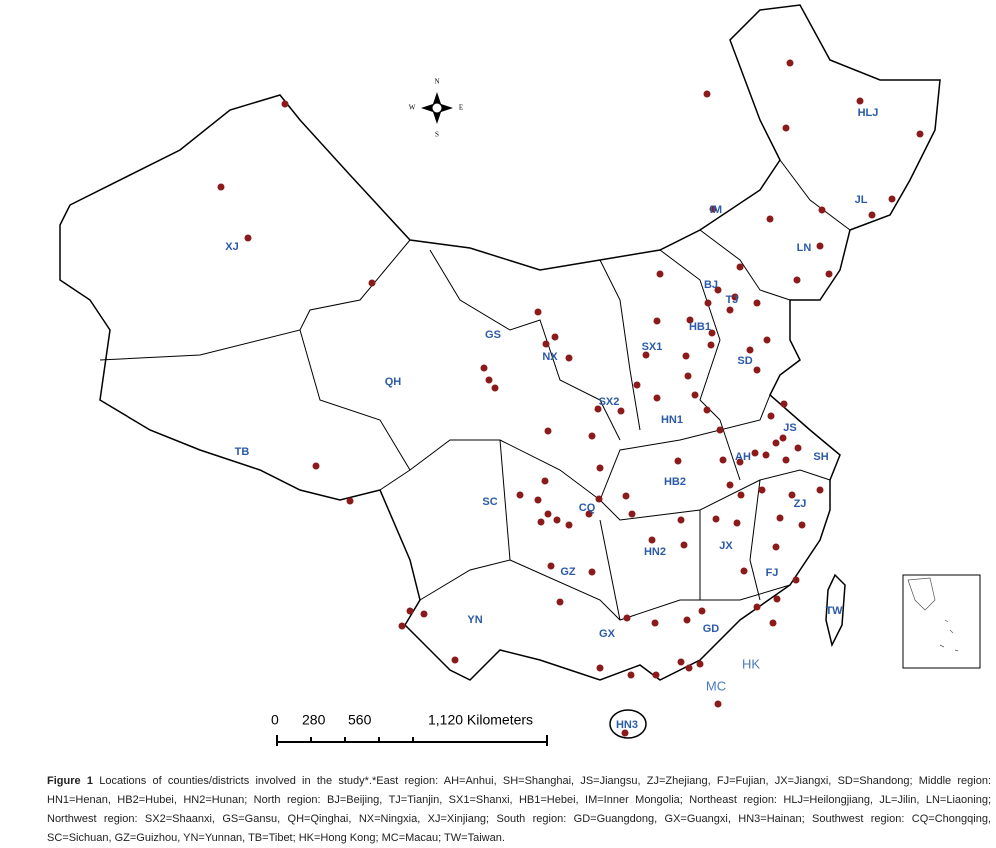 The height and width of the screenshot is (848, 996). What do you see at coordinates (772, 573) in the screenshot?
I see `region-label: FJ` at bounding box center [772, 573].